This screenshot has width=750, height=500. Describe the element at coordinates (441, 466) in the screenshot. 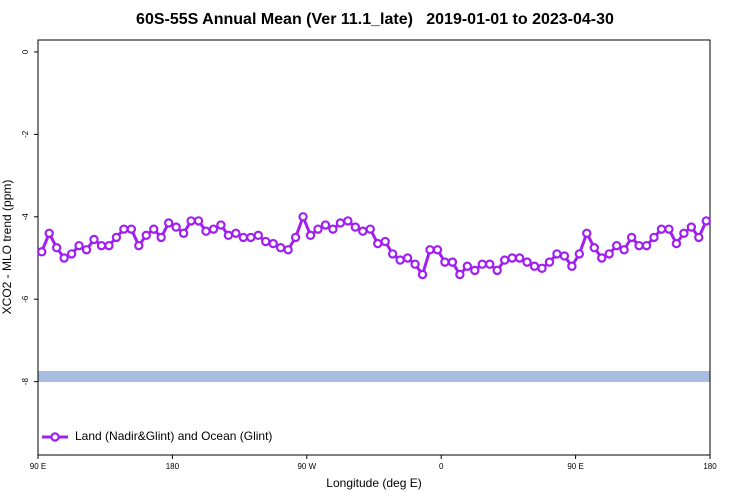

I see `x-tick-label: 0` at that location.